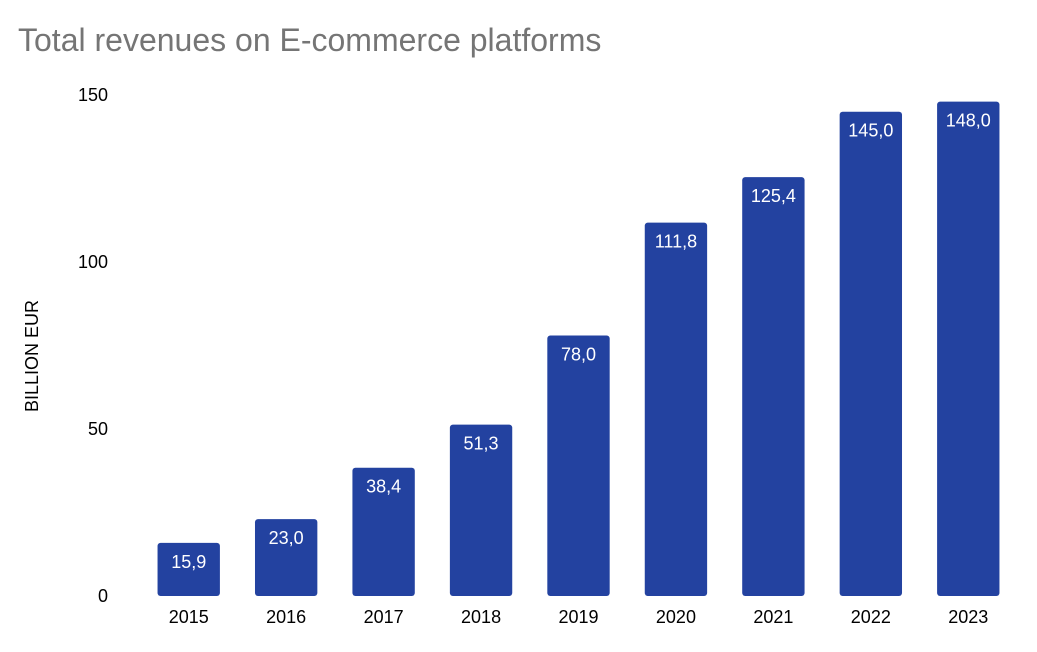  What do you see at coordinates (773, 617) in the screenshot?
I see `x-tick-label-2021: 2021` at bounding box center [773, 617].